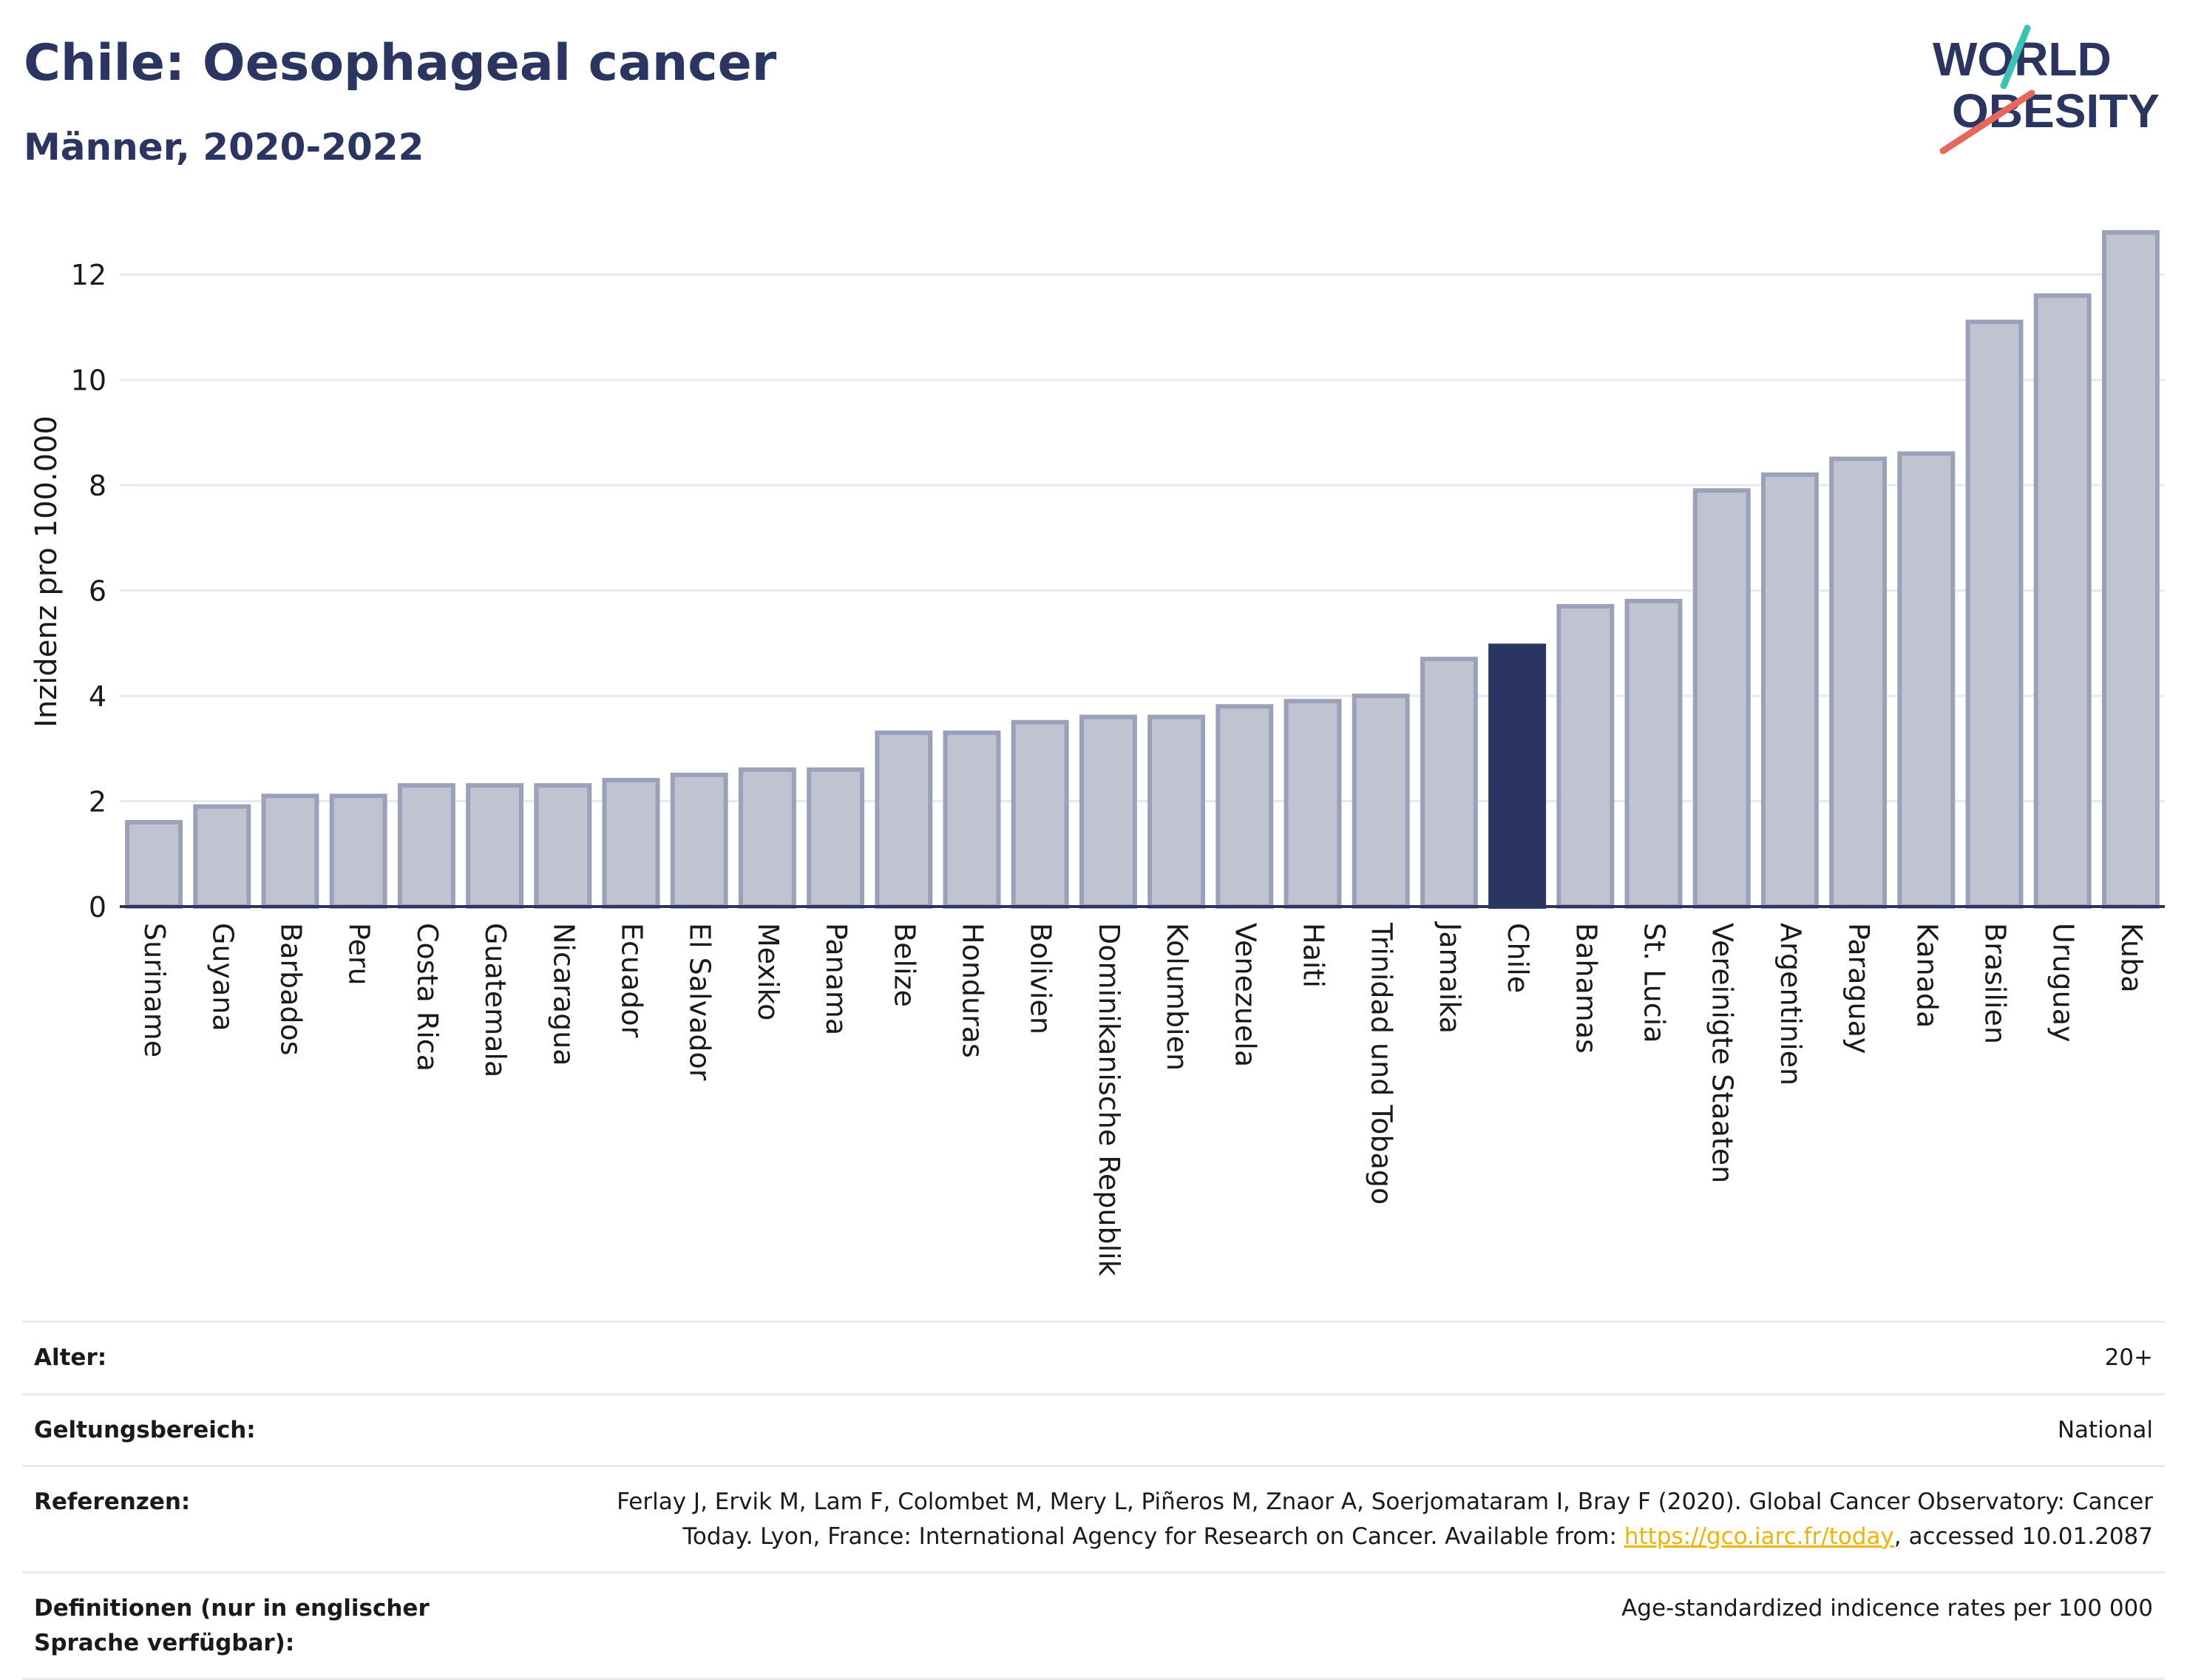  Describe the element at coordinates (97, 697) in the screenshot. I see `y-tick-label: 4` at that location.